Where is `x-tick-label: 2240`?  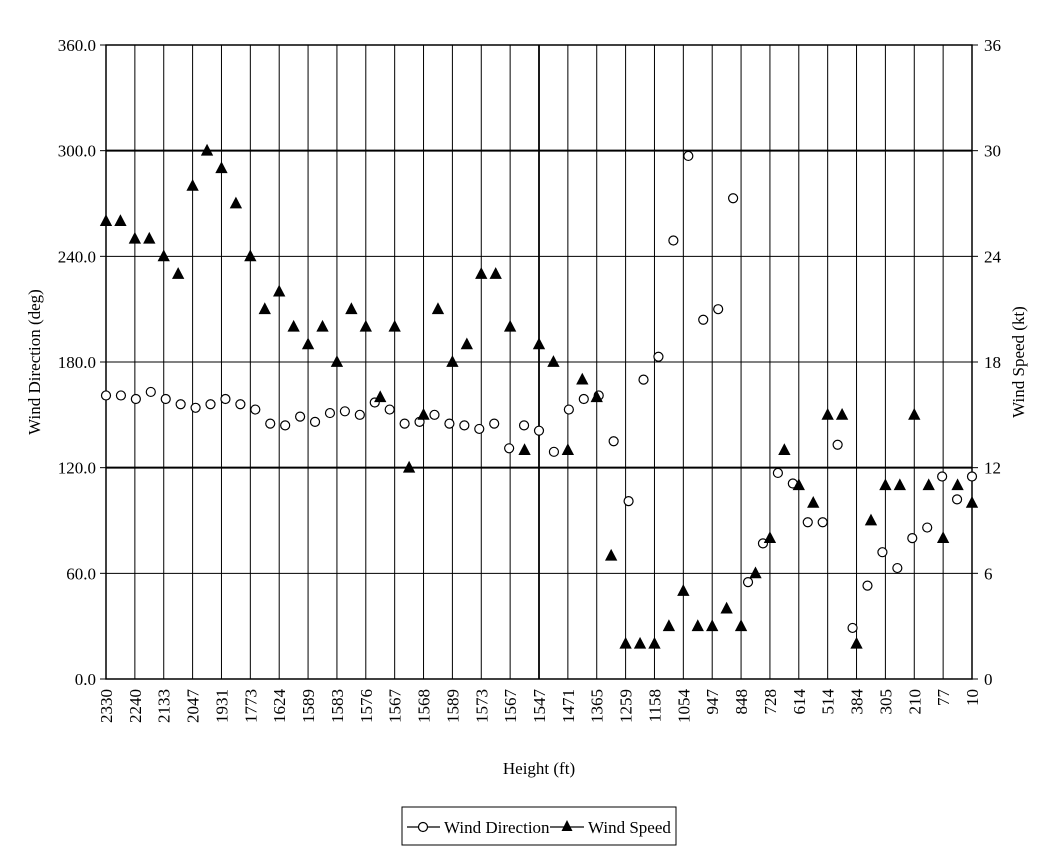
x-tick-label: 2240 is located at coordinates (135, 706).